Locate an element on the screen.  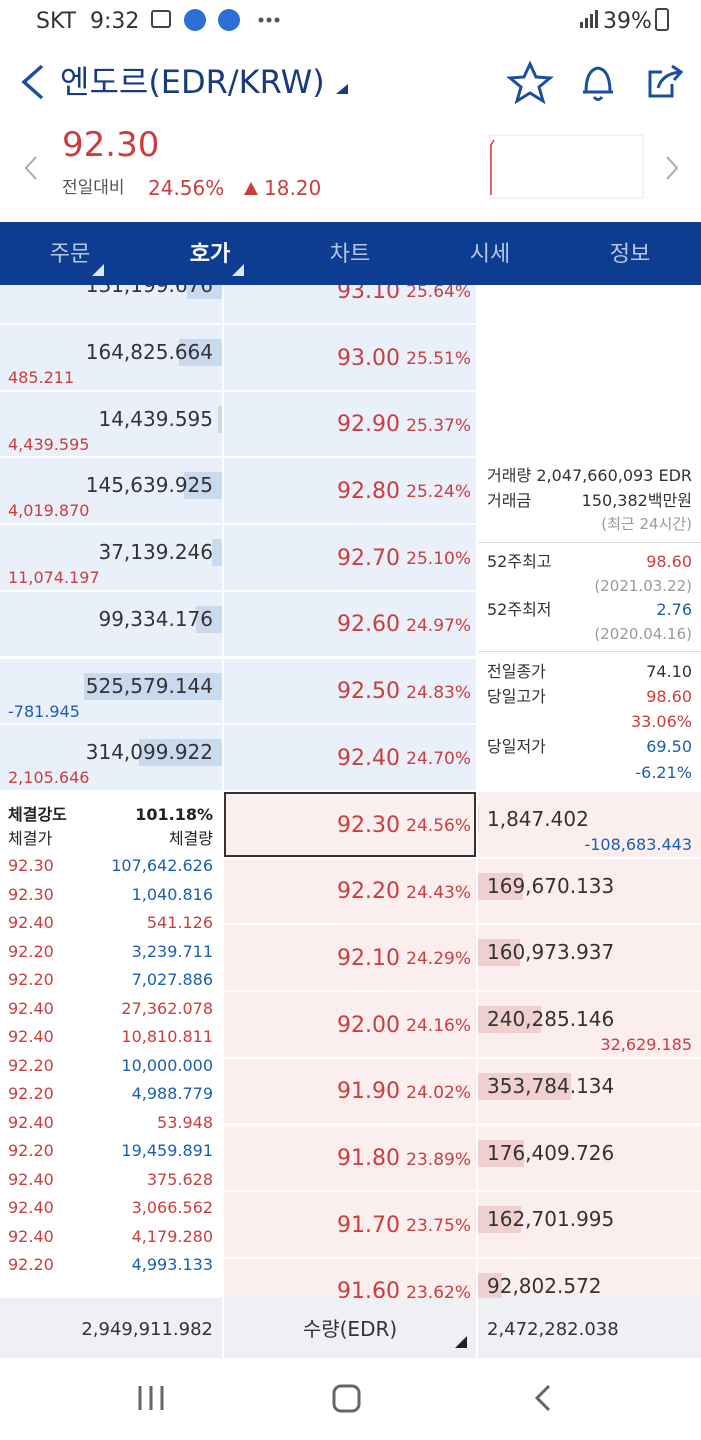
ask-quantity: 314,099.922 is located at coordinates (149, 752).